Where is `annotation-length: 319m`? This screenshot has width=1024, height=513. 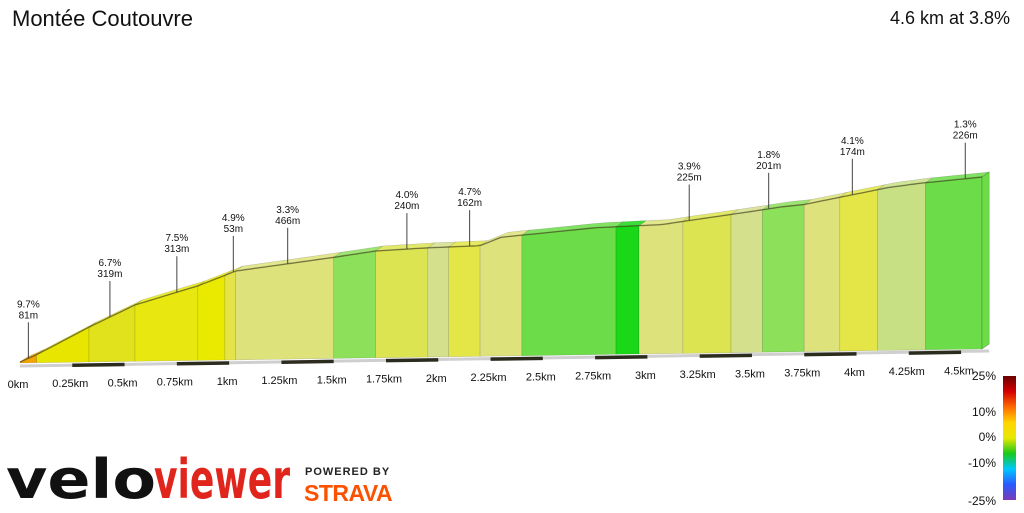 annotation-length: 319m is located at coordinates (109, 274).